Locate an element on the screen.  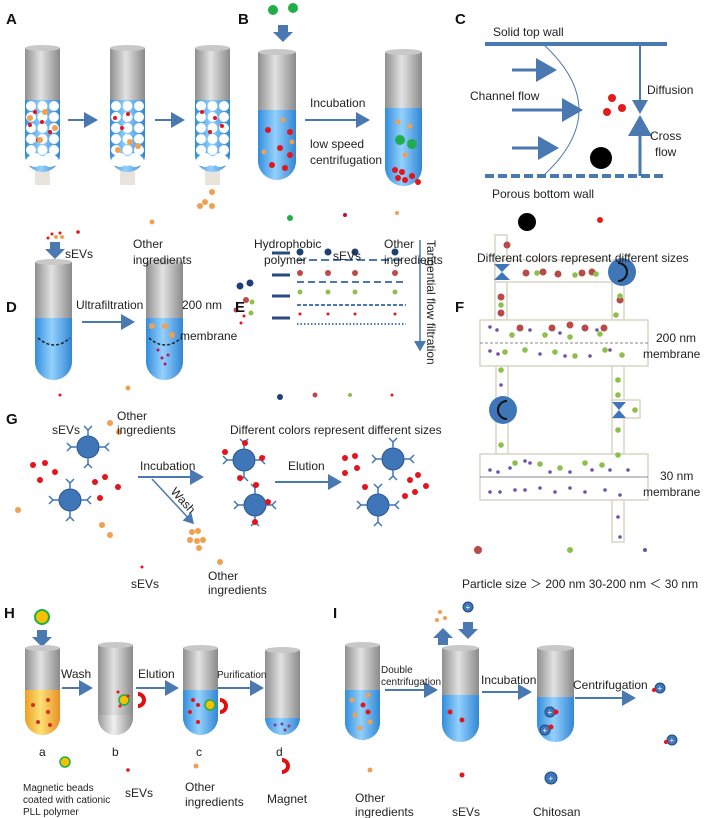
legend-tiny-dot is located at coordinates (392, 395).